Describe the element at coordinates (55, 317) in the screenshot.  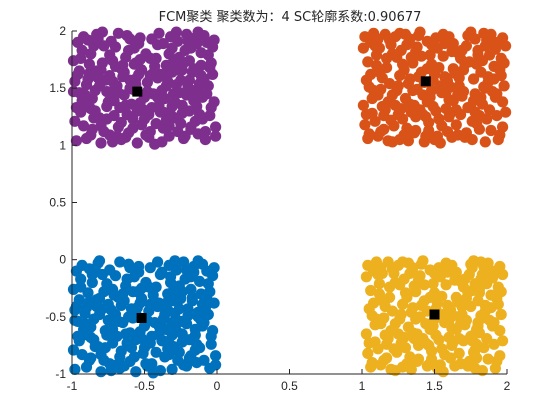
I see `y-tick-label: -0.5` at that location.